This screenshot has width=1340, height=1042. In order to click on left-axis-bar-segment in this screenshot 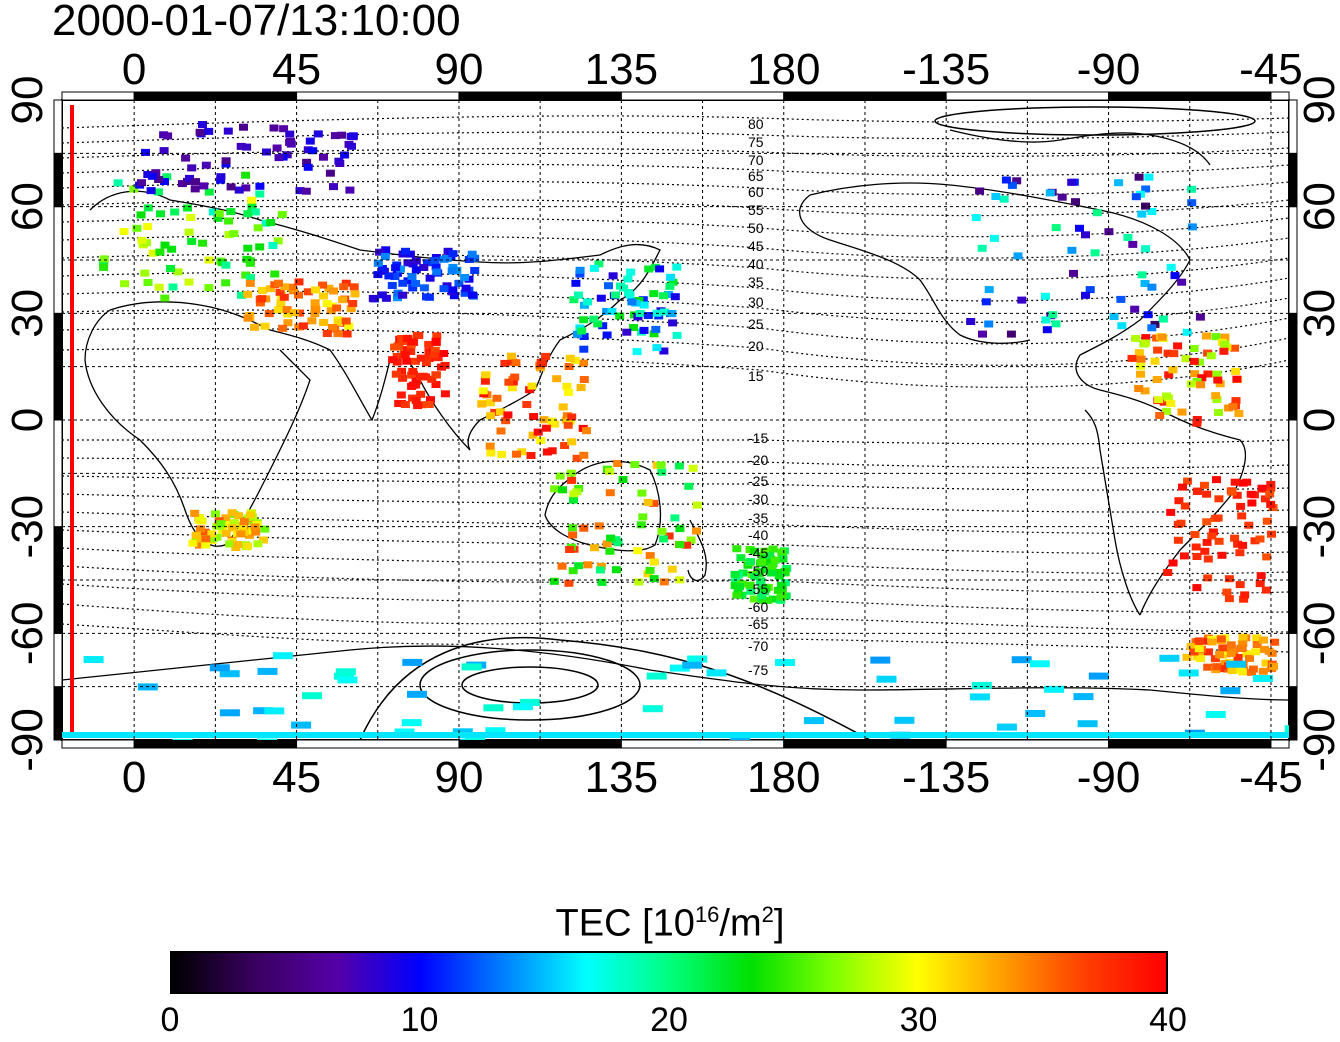, I will do `click(58, 473)`.